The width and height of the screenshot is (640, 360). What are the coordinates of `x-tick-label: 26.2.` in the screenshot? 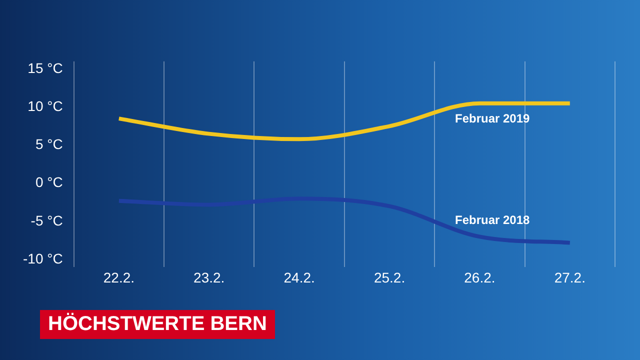 It's located at (480, 277).